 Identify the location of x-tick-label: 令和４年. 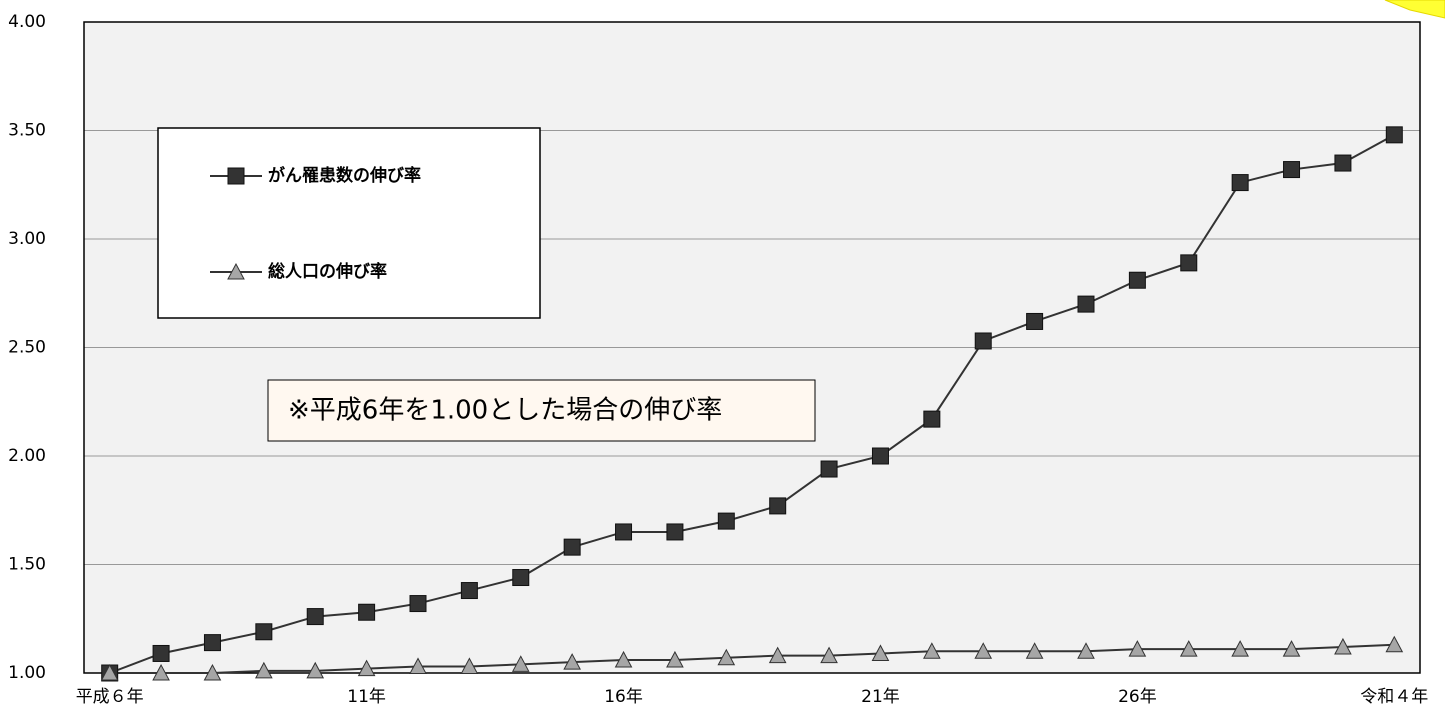
(1394, 697).